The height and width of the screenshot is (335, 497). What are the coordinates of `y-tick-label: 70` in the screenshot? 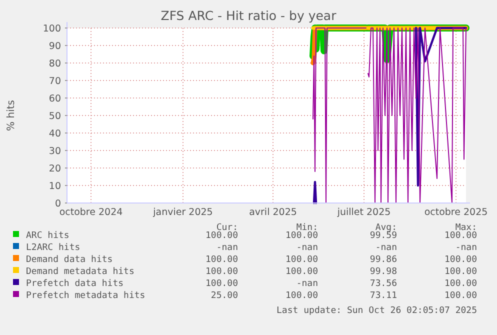 It's located at (54, 81).